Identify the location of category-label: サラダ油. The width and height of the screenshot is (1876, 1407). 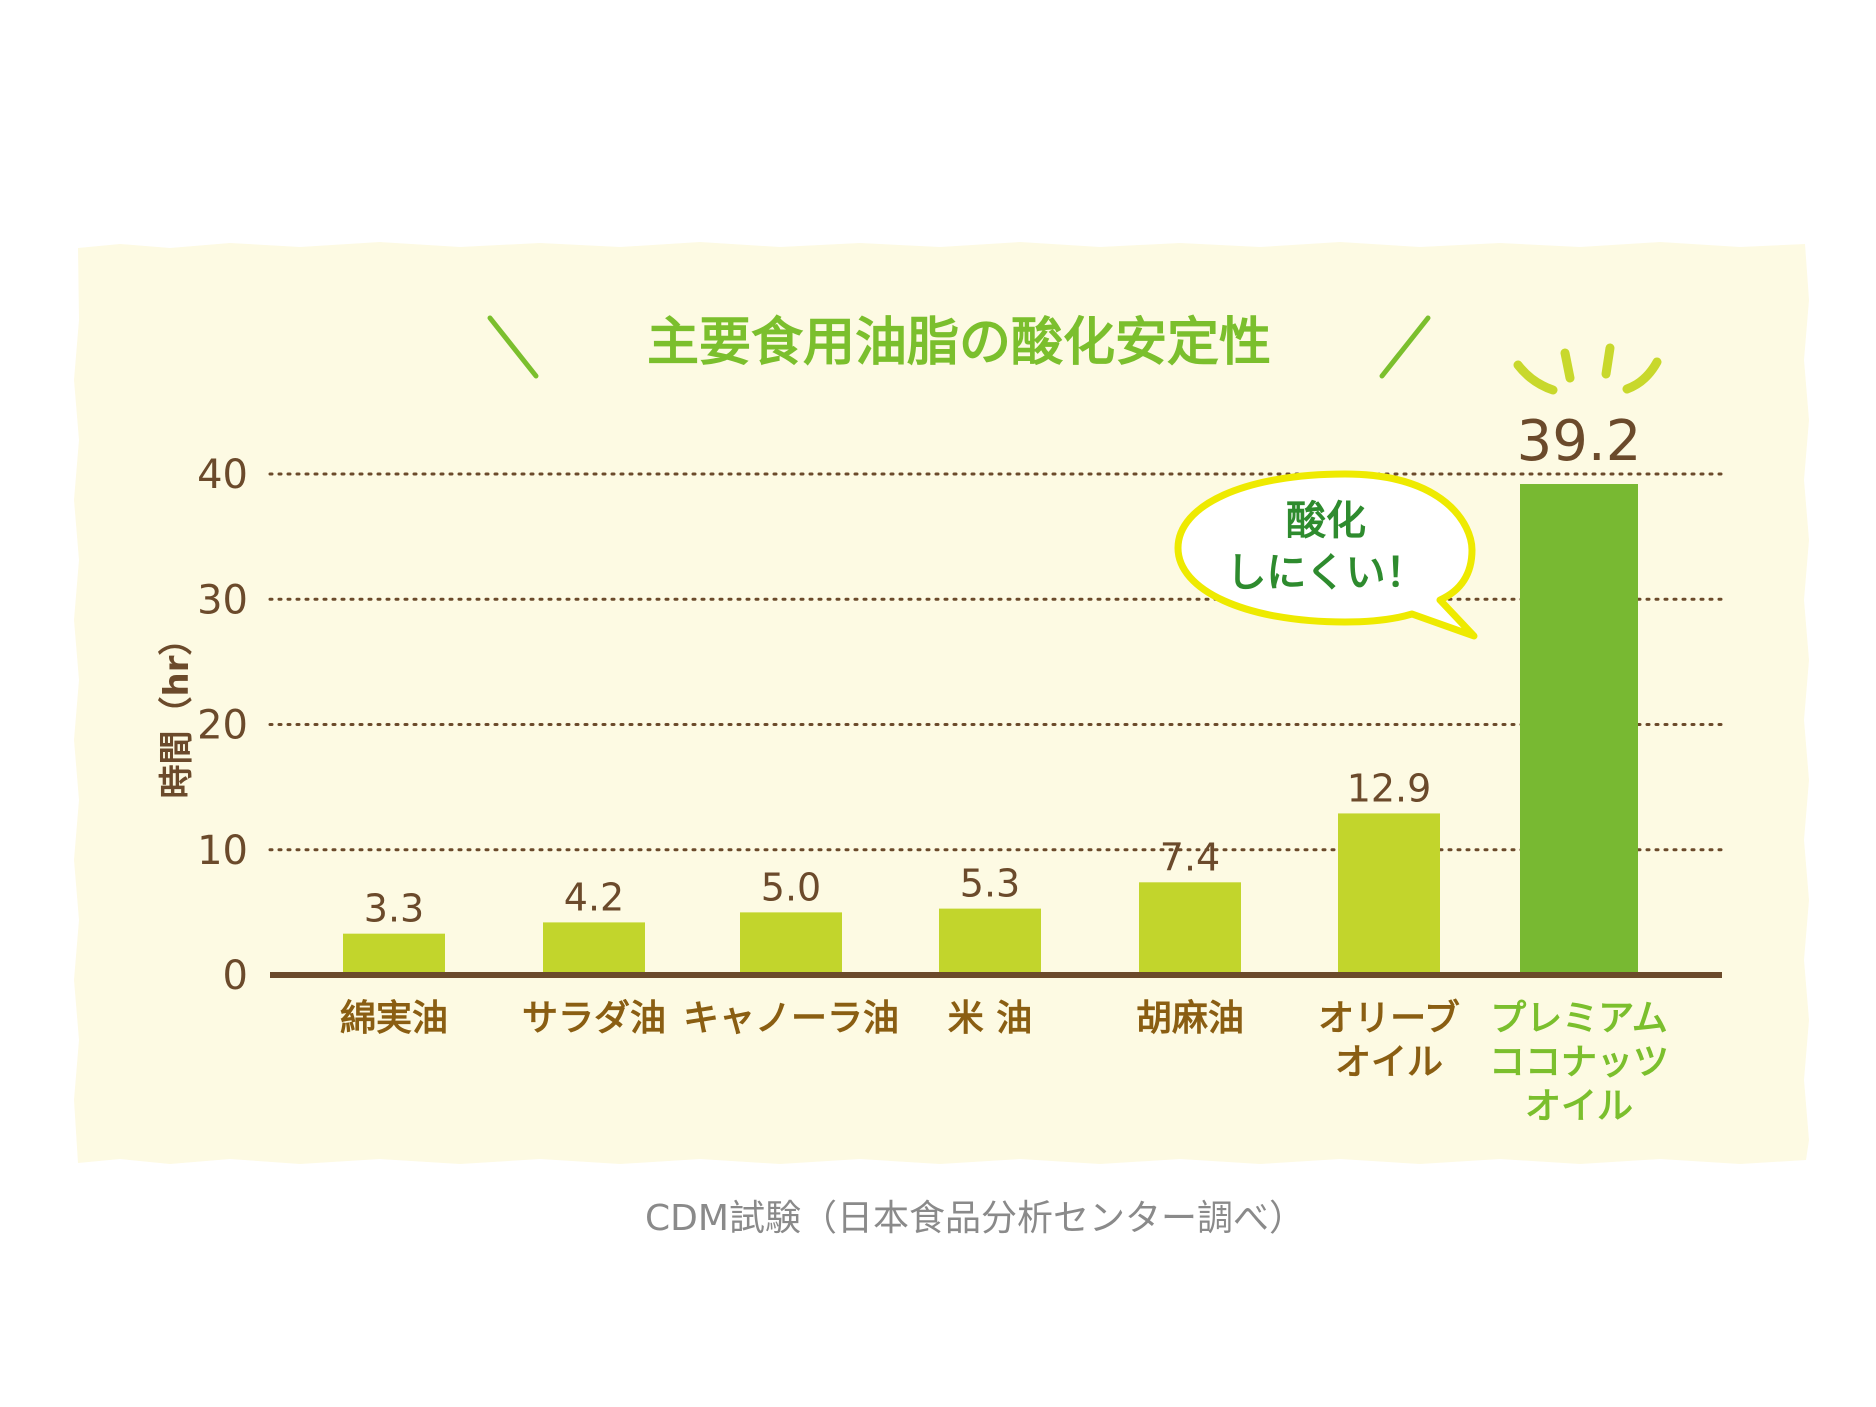
(594, 1018).